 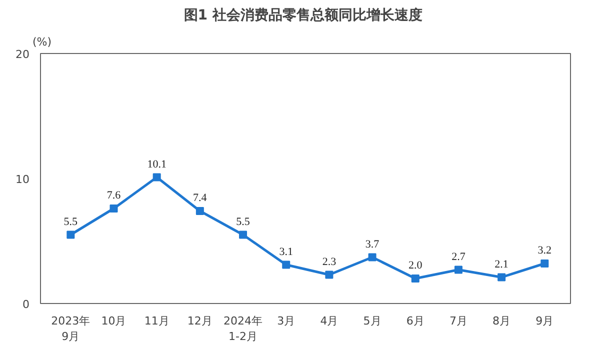 I want to click on x-tick-label: 10月, so click(x=113, y=321).